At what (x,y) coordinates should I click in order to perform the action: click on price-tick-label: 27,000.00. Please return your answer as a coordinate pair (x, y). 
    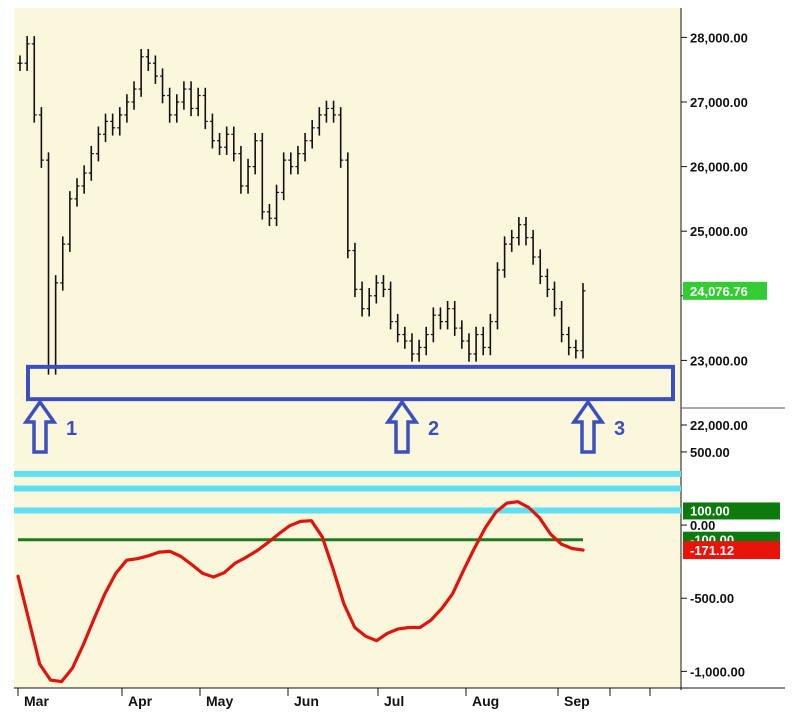
    Looking at the image, I should click on (719, 102).